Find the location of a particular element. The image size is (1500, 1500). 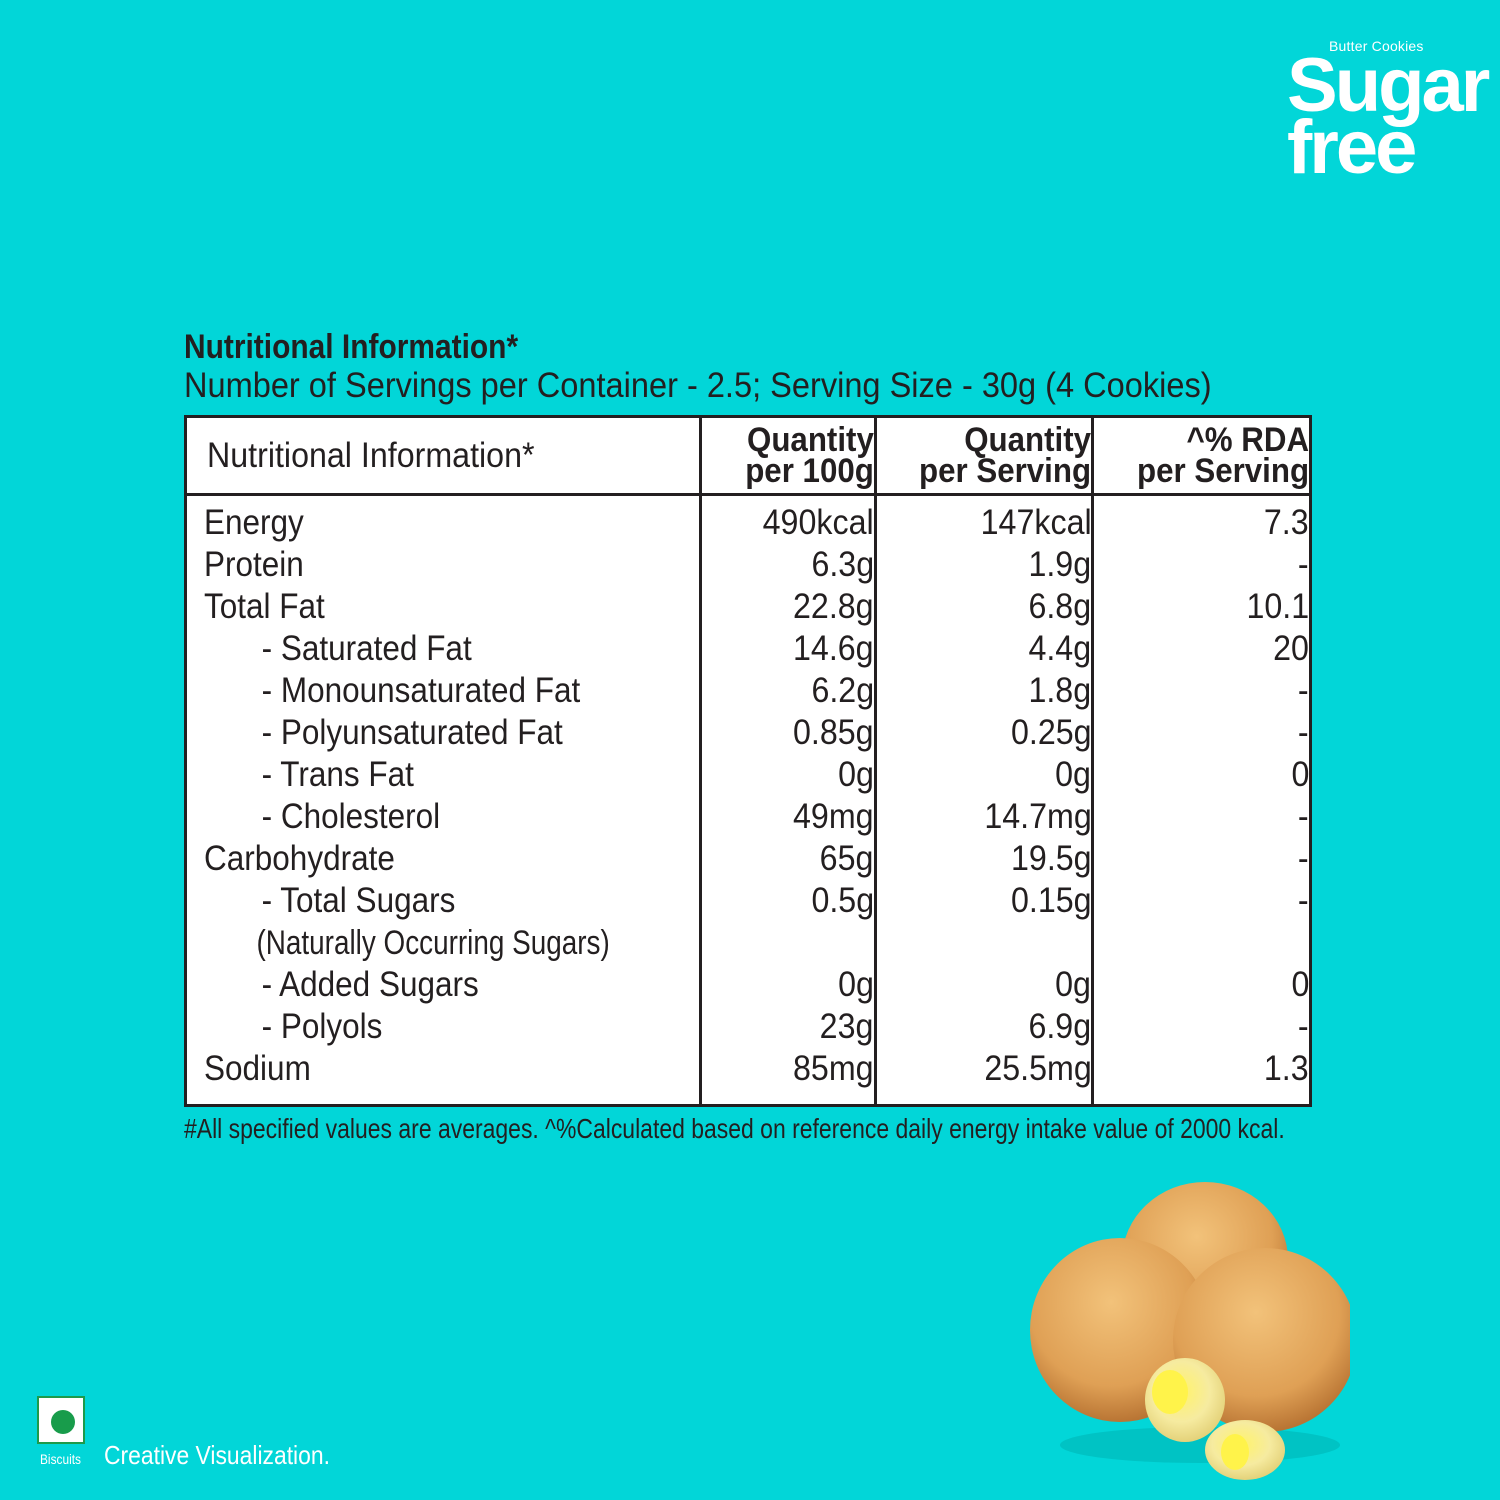

nutrient-name: - Cholesterol is located at coordinates (351, 816).